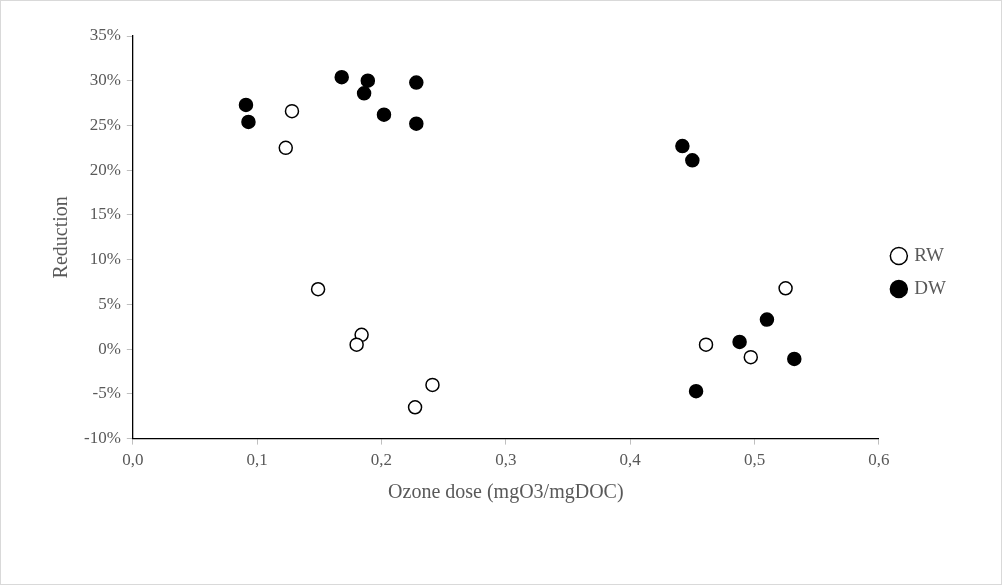  What do you see at coordinates (630, 460) in the screenshot?
I see `x-tick-label: 0,4` at bounding box center [630, 460].